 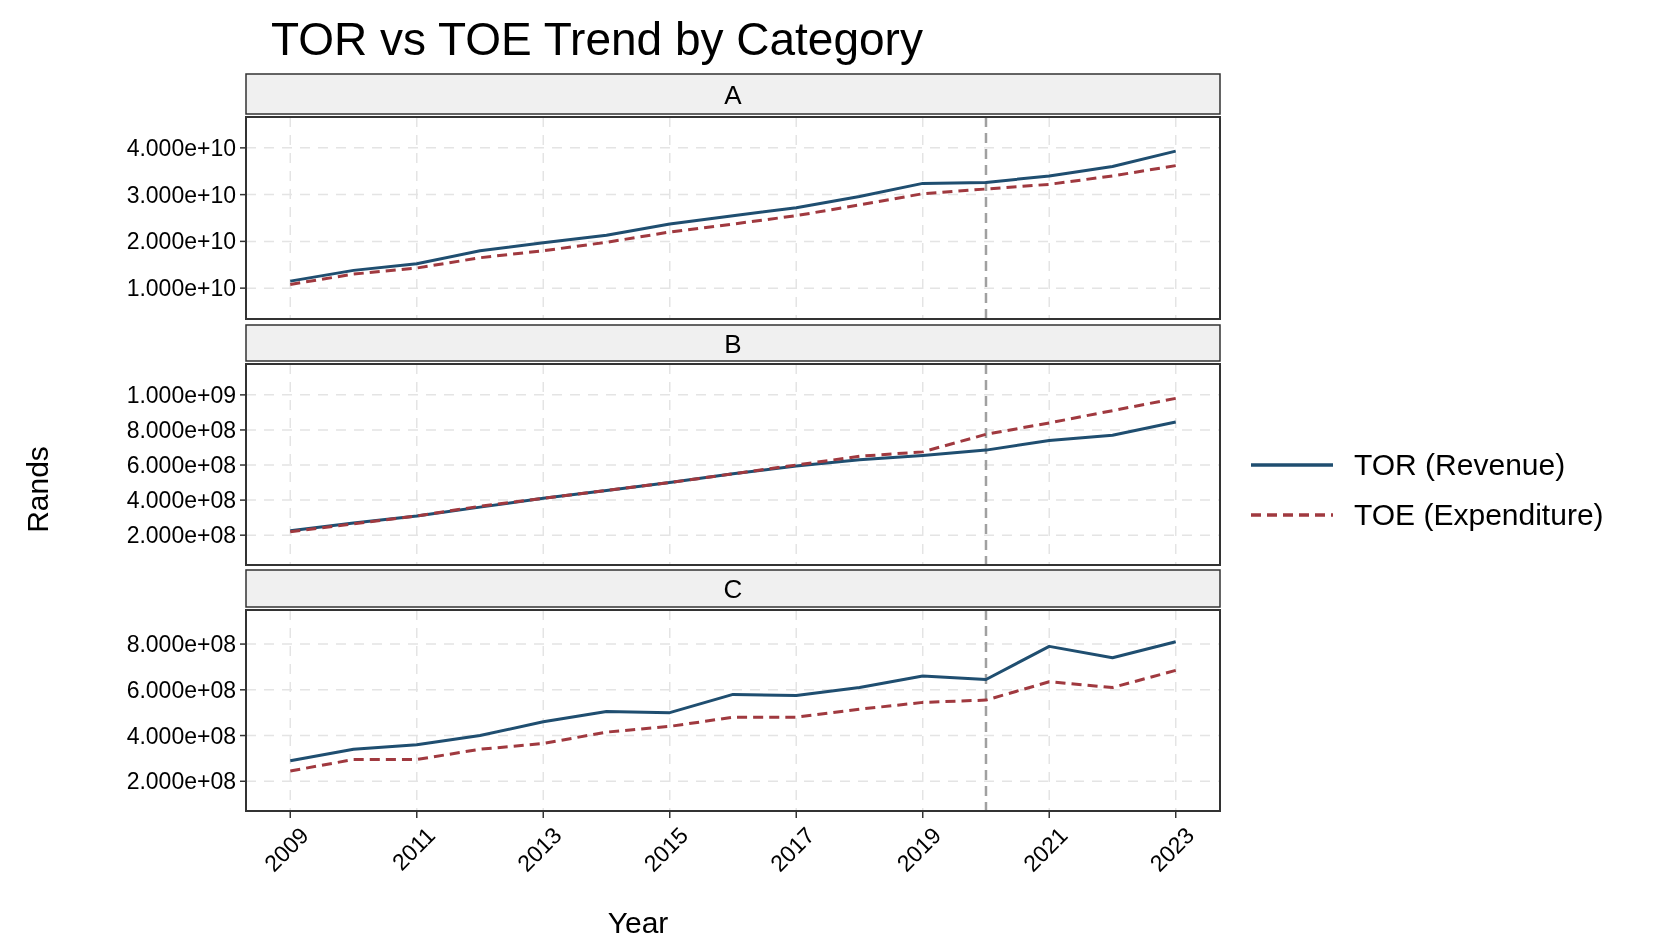 What do you see at coordinates (37, 489) in the screenshot?
I see `y-axis-title: Rands` at bounding box center [37, 489].